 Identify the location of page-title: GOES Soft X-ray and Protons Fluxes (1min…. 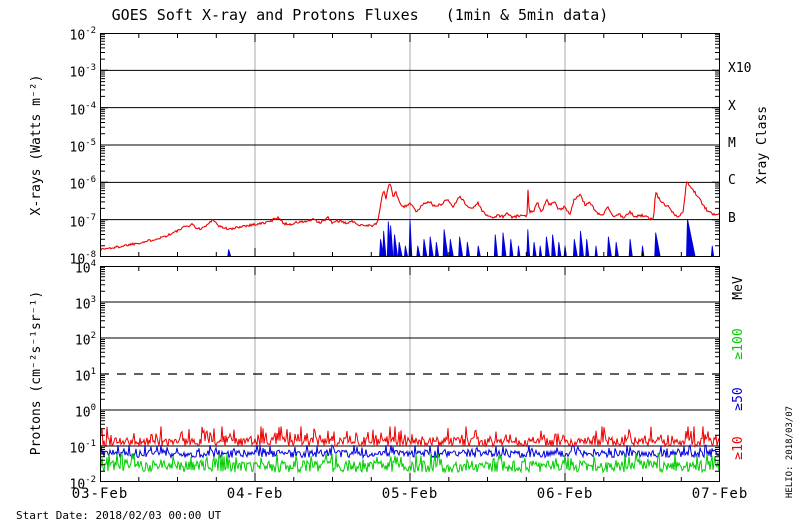
(360, 15).